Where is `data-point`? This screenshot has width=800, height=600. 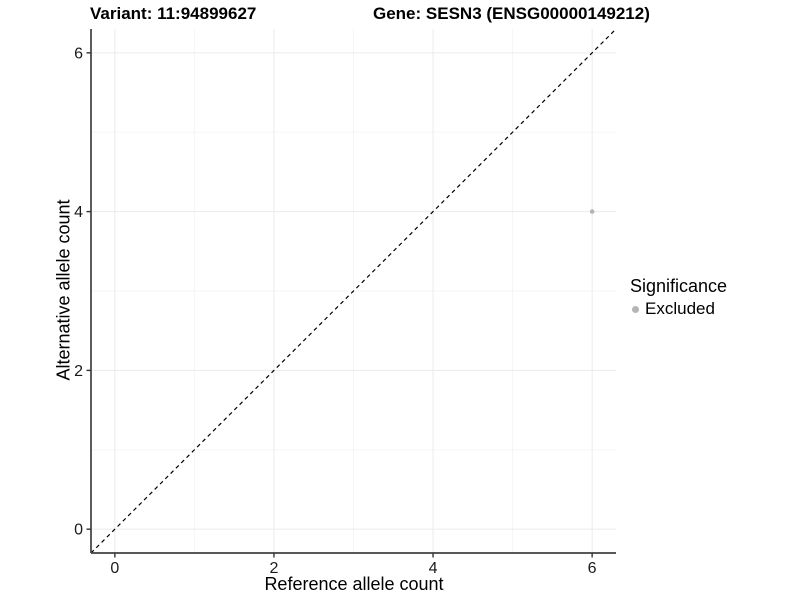 data-point is located at coordinates (592, 211).